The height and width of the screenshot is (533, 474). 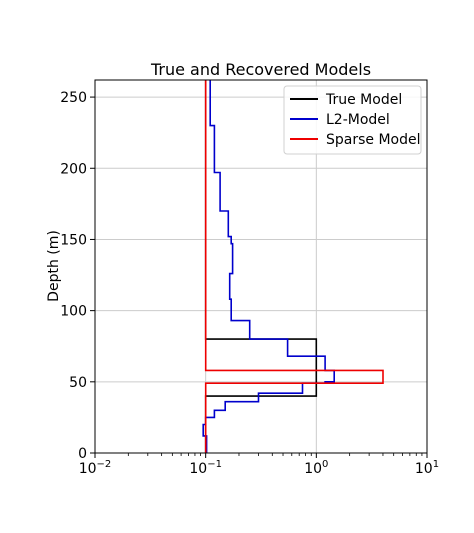 What do you see at coordinates (427, 468) in the screenshot?
I see `x-tick-label: 10¹` at bounding box center [427, 468].